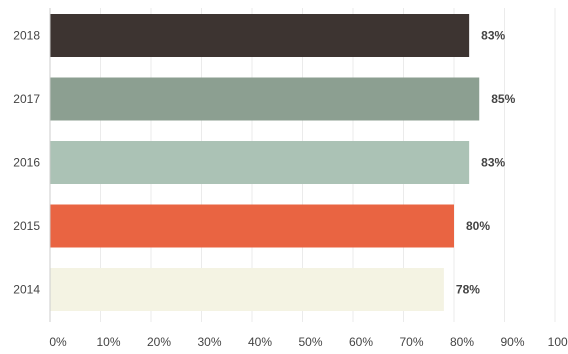 The width and height of the screenshot is (568, 354). I want to click on category-label-2018: 2018, so click(26, 36).